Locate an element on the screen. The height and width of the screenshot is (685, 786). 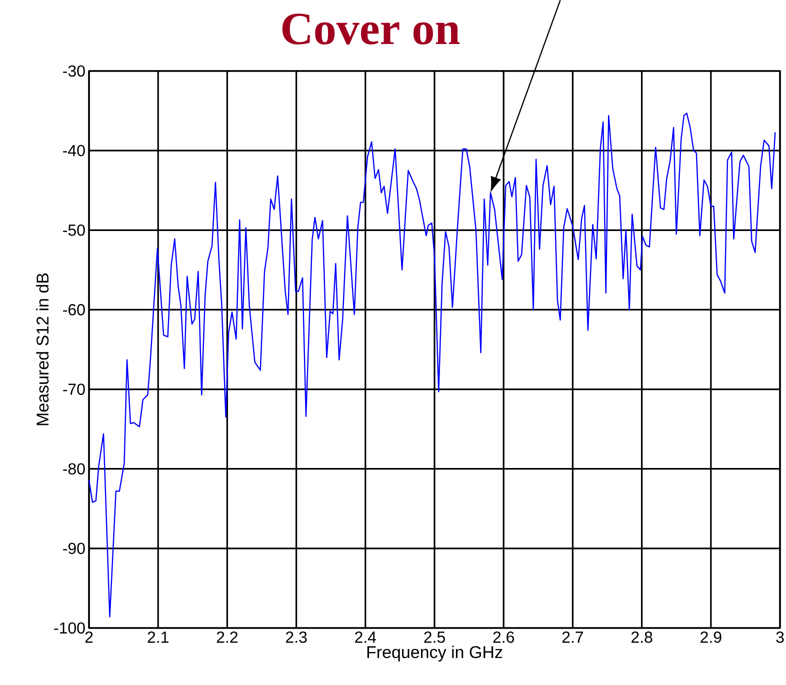
y-tick-label: -30 is located at coordinates (74, 71).